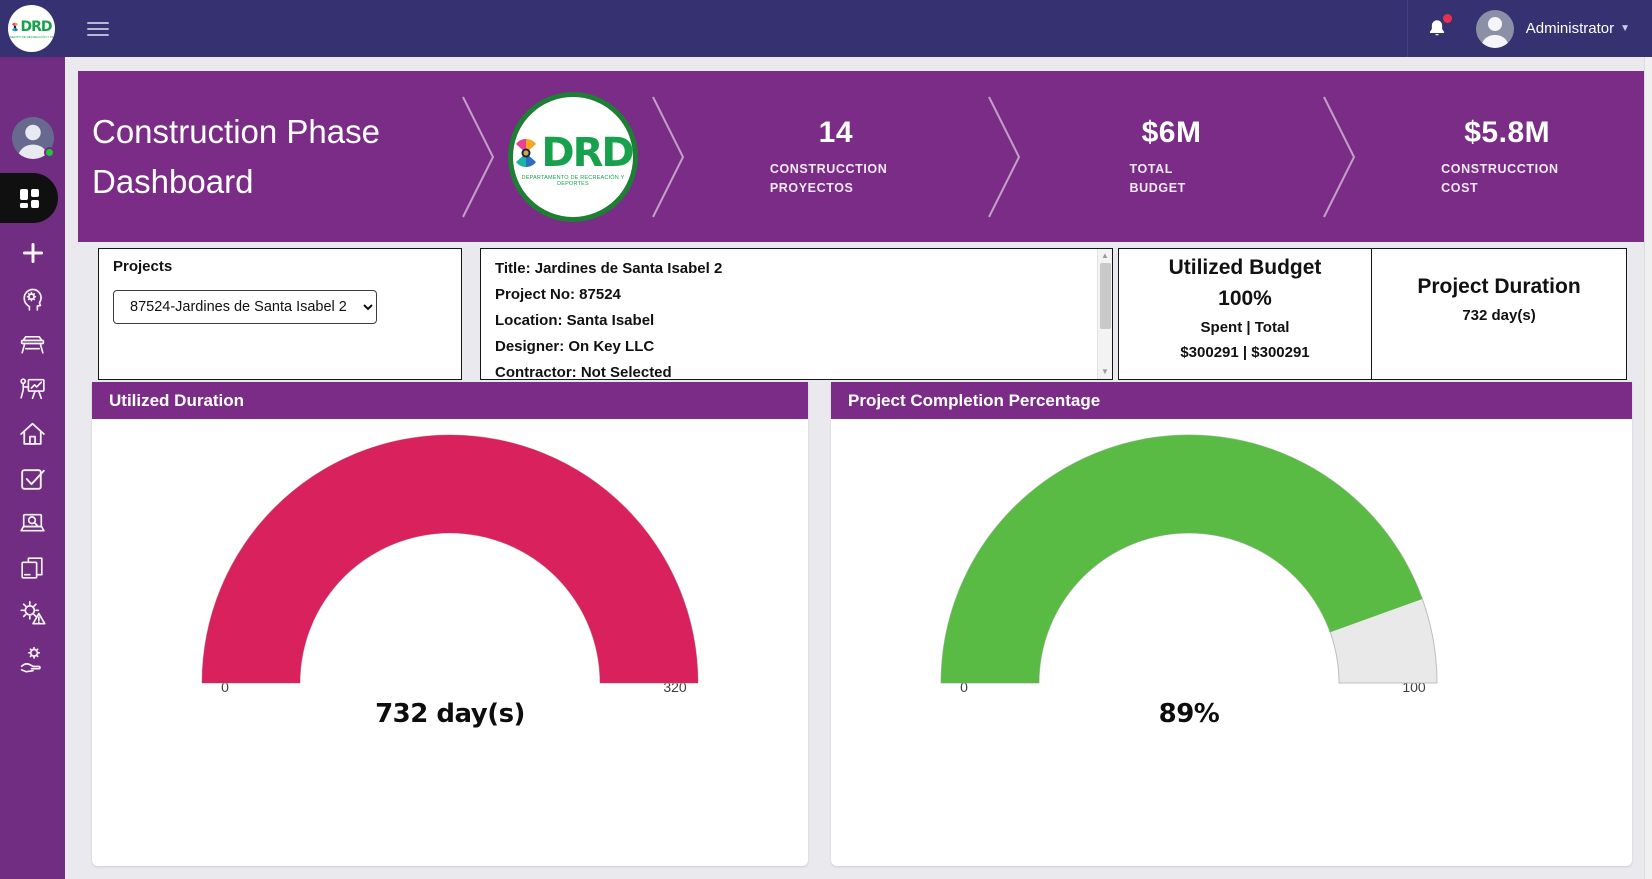 This screenshot has width=1652, height=879. What do you see at coordinates (1499, 286) in the screenshot?
I see `duration-title: Project Duration` at bounding box center [1499, 286].